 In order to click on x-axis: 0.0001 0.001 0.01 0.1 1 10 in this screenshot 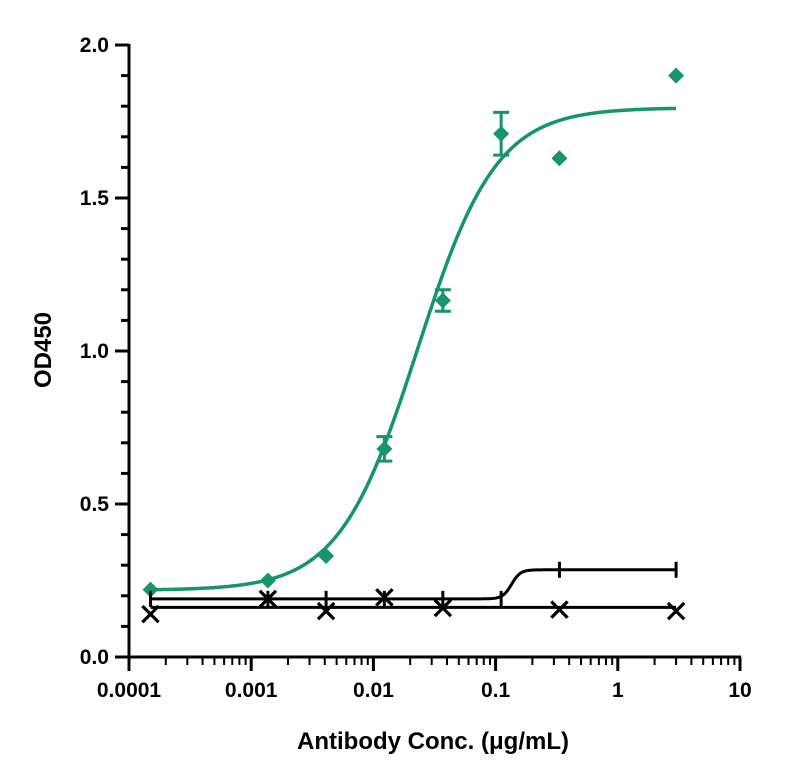, I will do `click(424, 678)`.